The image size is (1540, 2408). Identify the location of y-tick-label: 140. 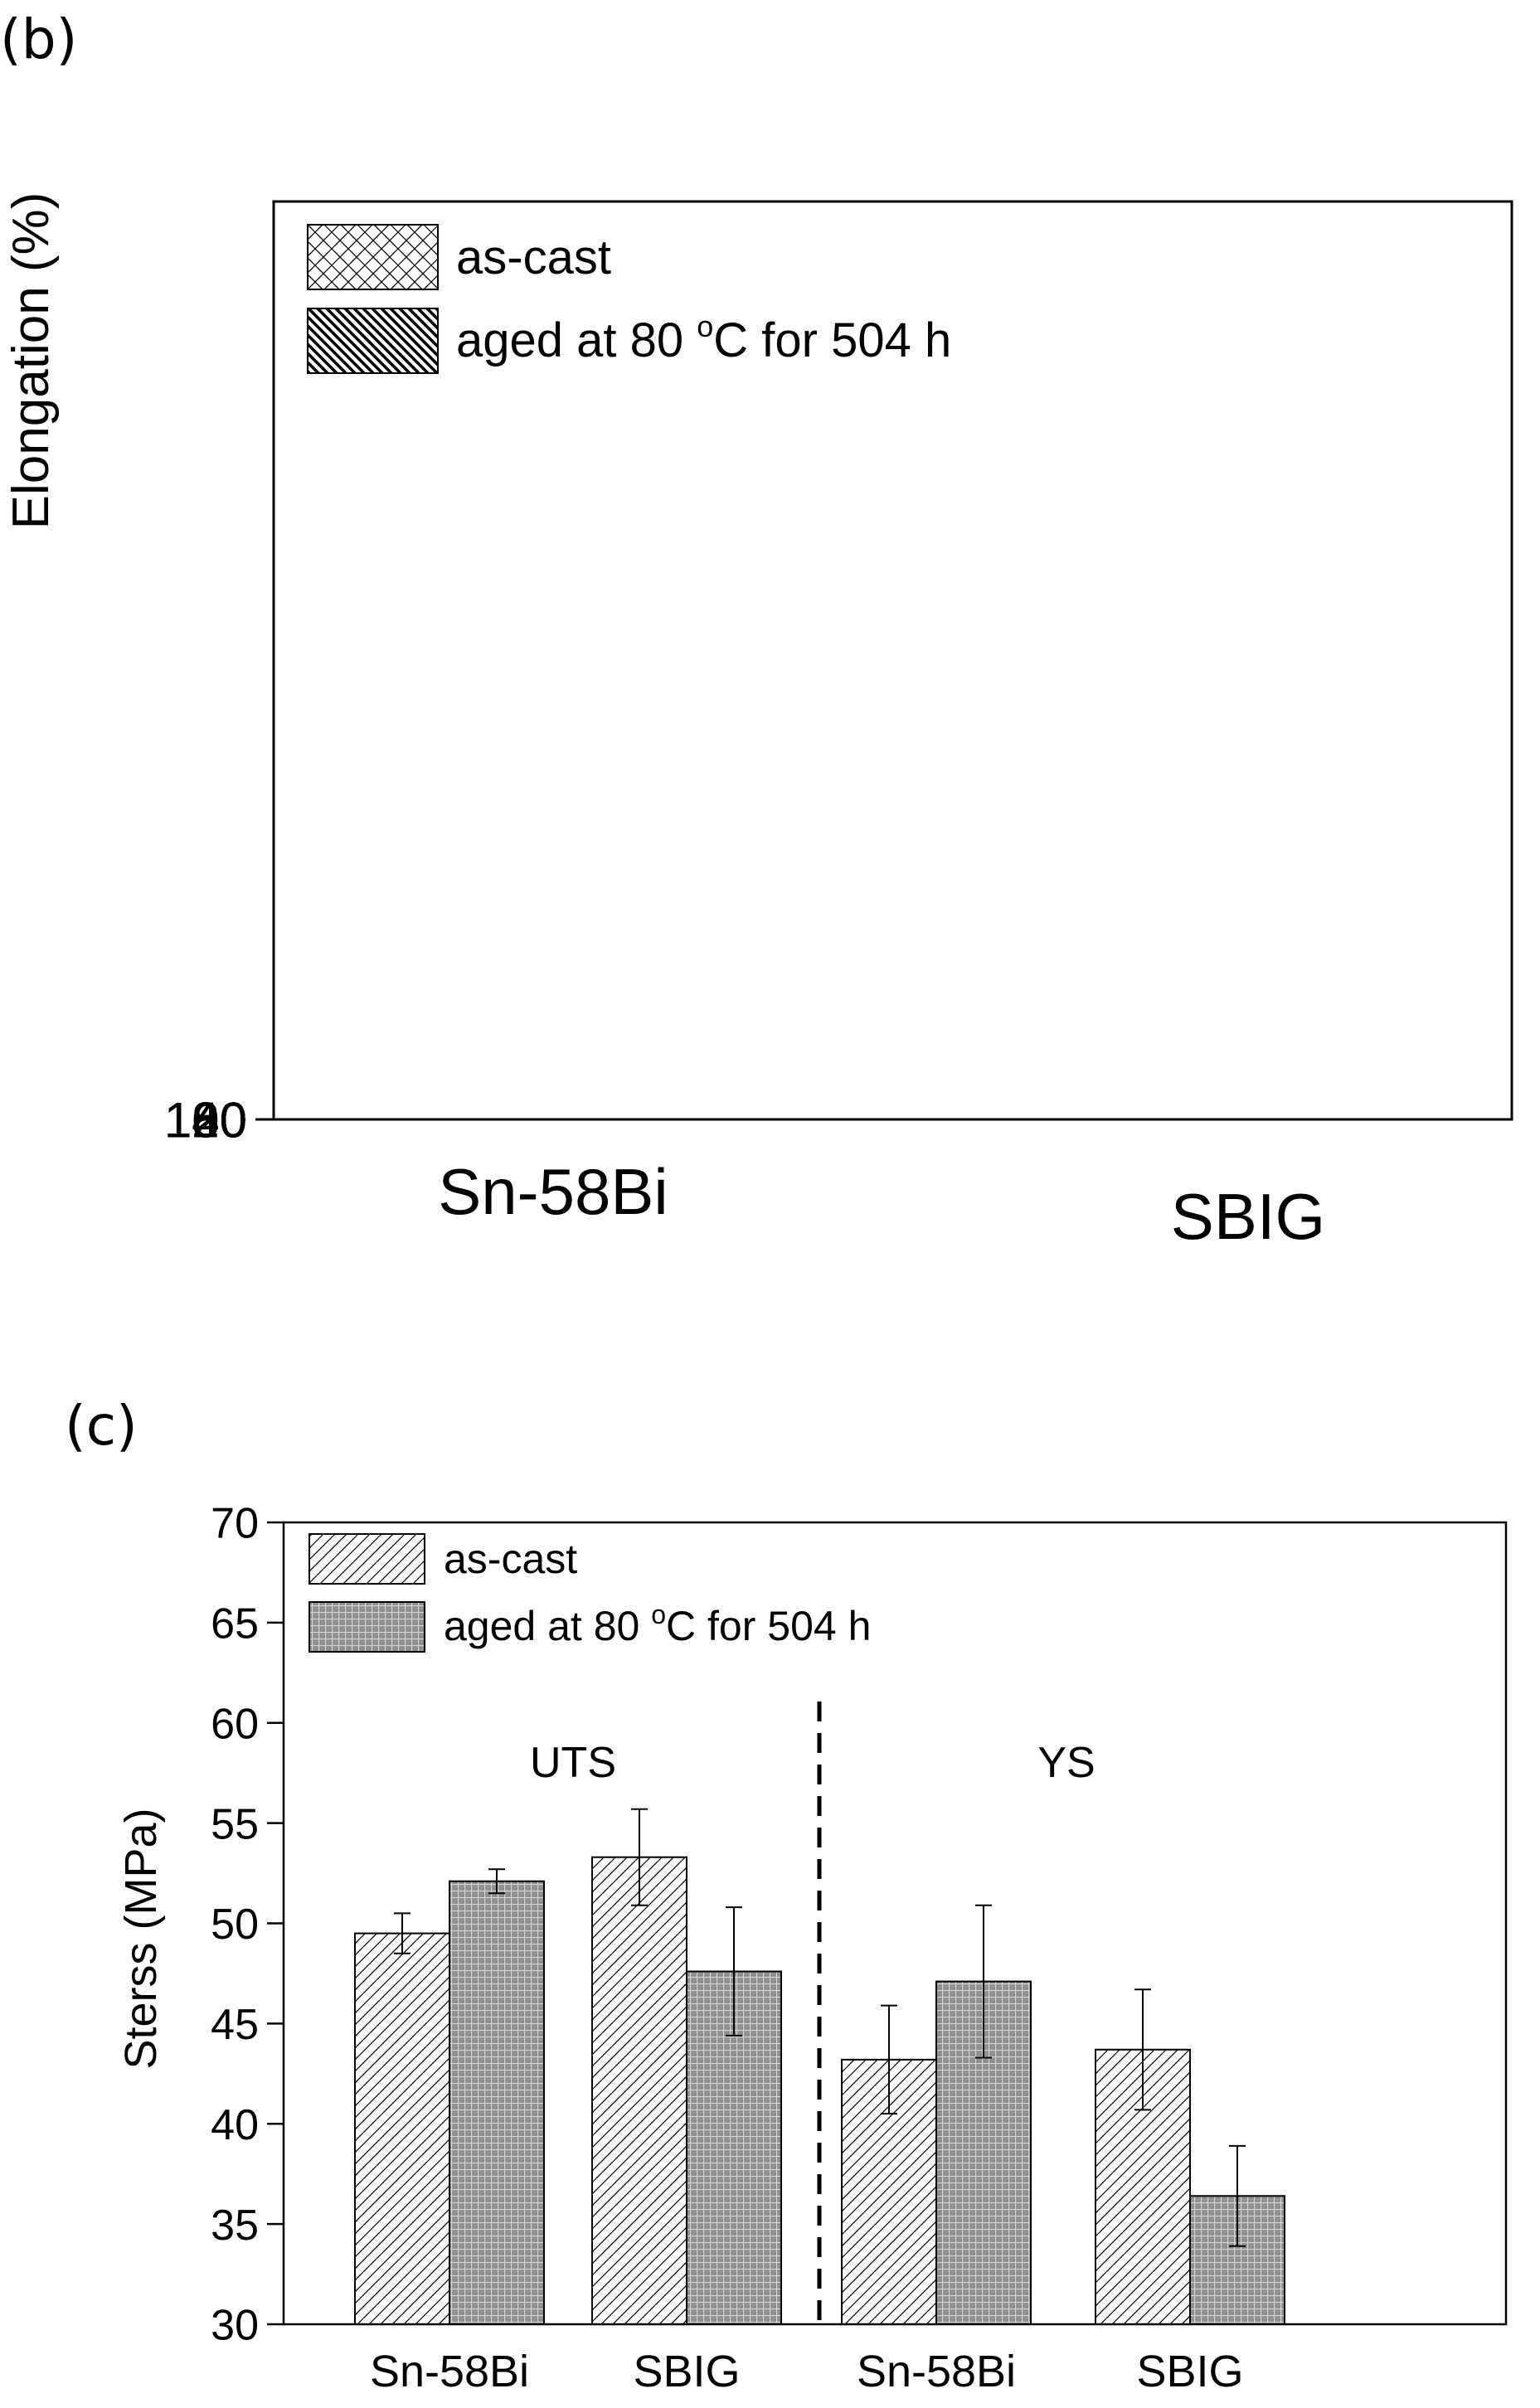
(206, 1120).